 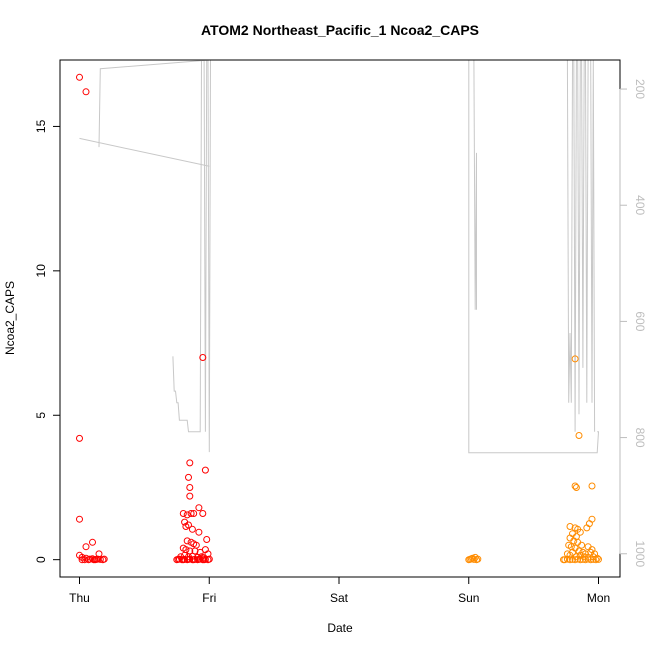 I want to click on x-tick-label: Sun, so click(x=468, y=598).